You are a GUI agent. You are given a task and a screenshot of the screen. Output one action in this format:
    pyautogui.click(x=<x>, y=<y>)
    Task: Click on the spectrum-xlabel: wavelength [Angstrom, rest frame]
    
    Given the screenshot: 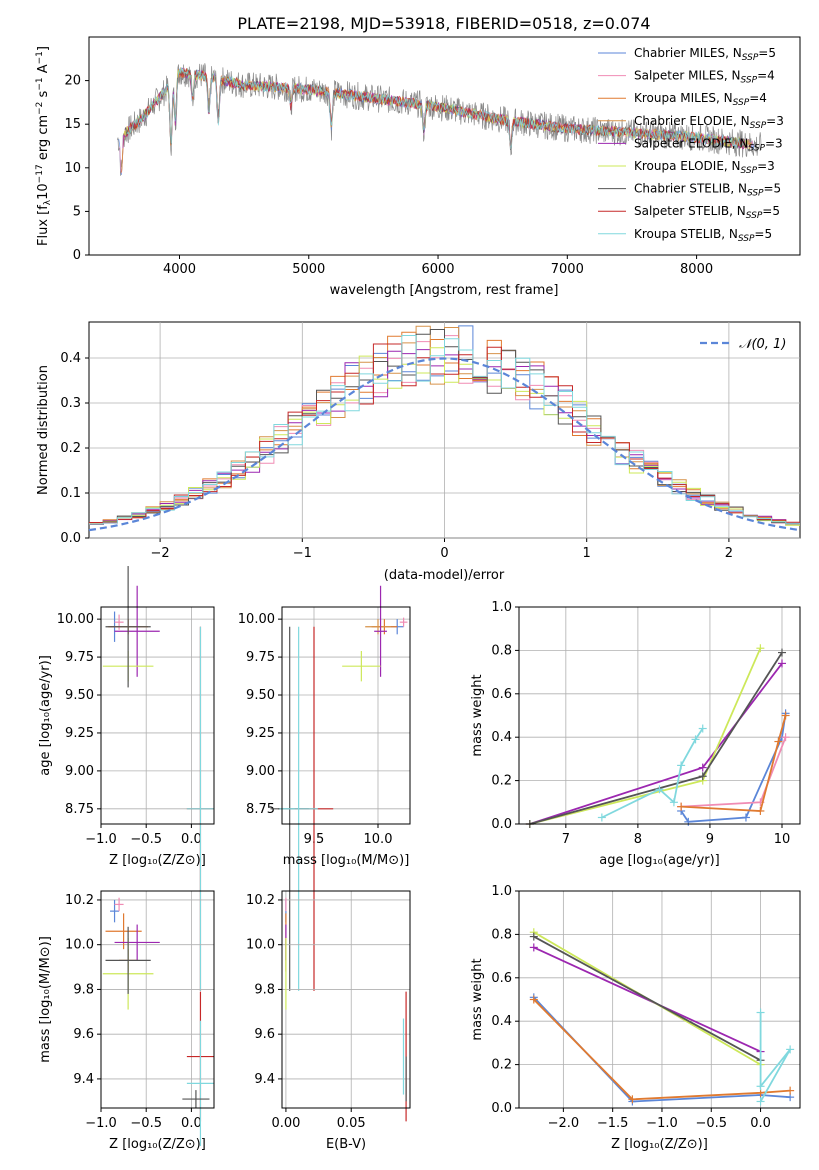 What is the action you would take?
    pyautogui.click(x=444, y=290)
    